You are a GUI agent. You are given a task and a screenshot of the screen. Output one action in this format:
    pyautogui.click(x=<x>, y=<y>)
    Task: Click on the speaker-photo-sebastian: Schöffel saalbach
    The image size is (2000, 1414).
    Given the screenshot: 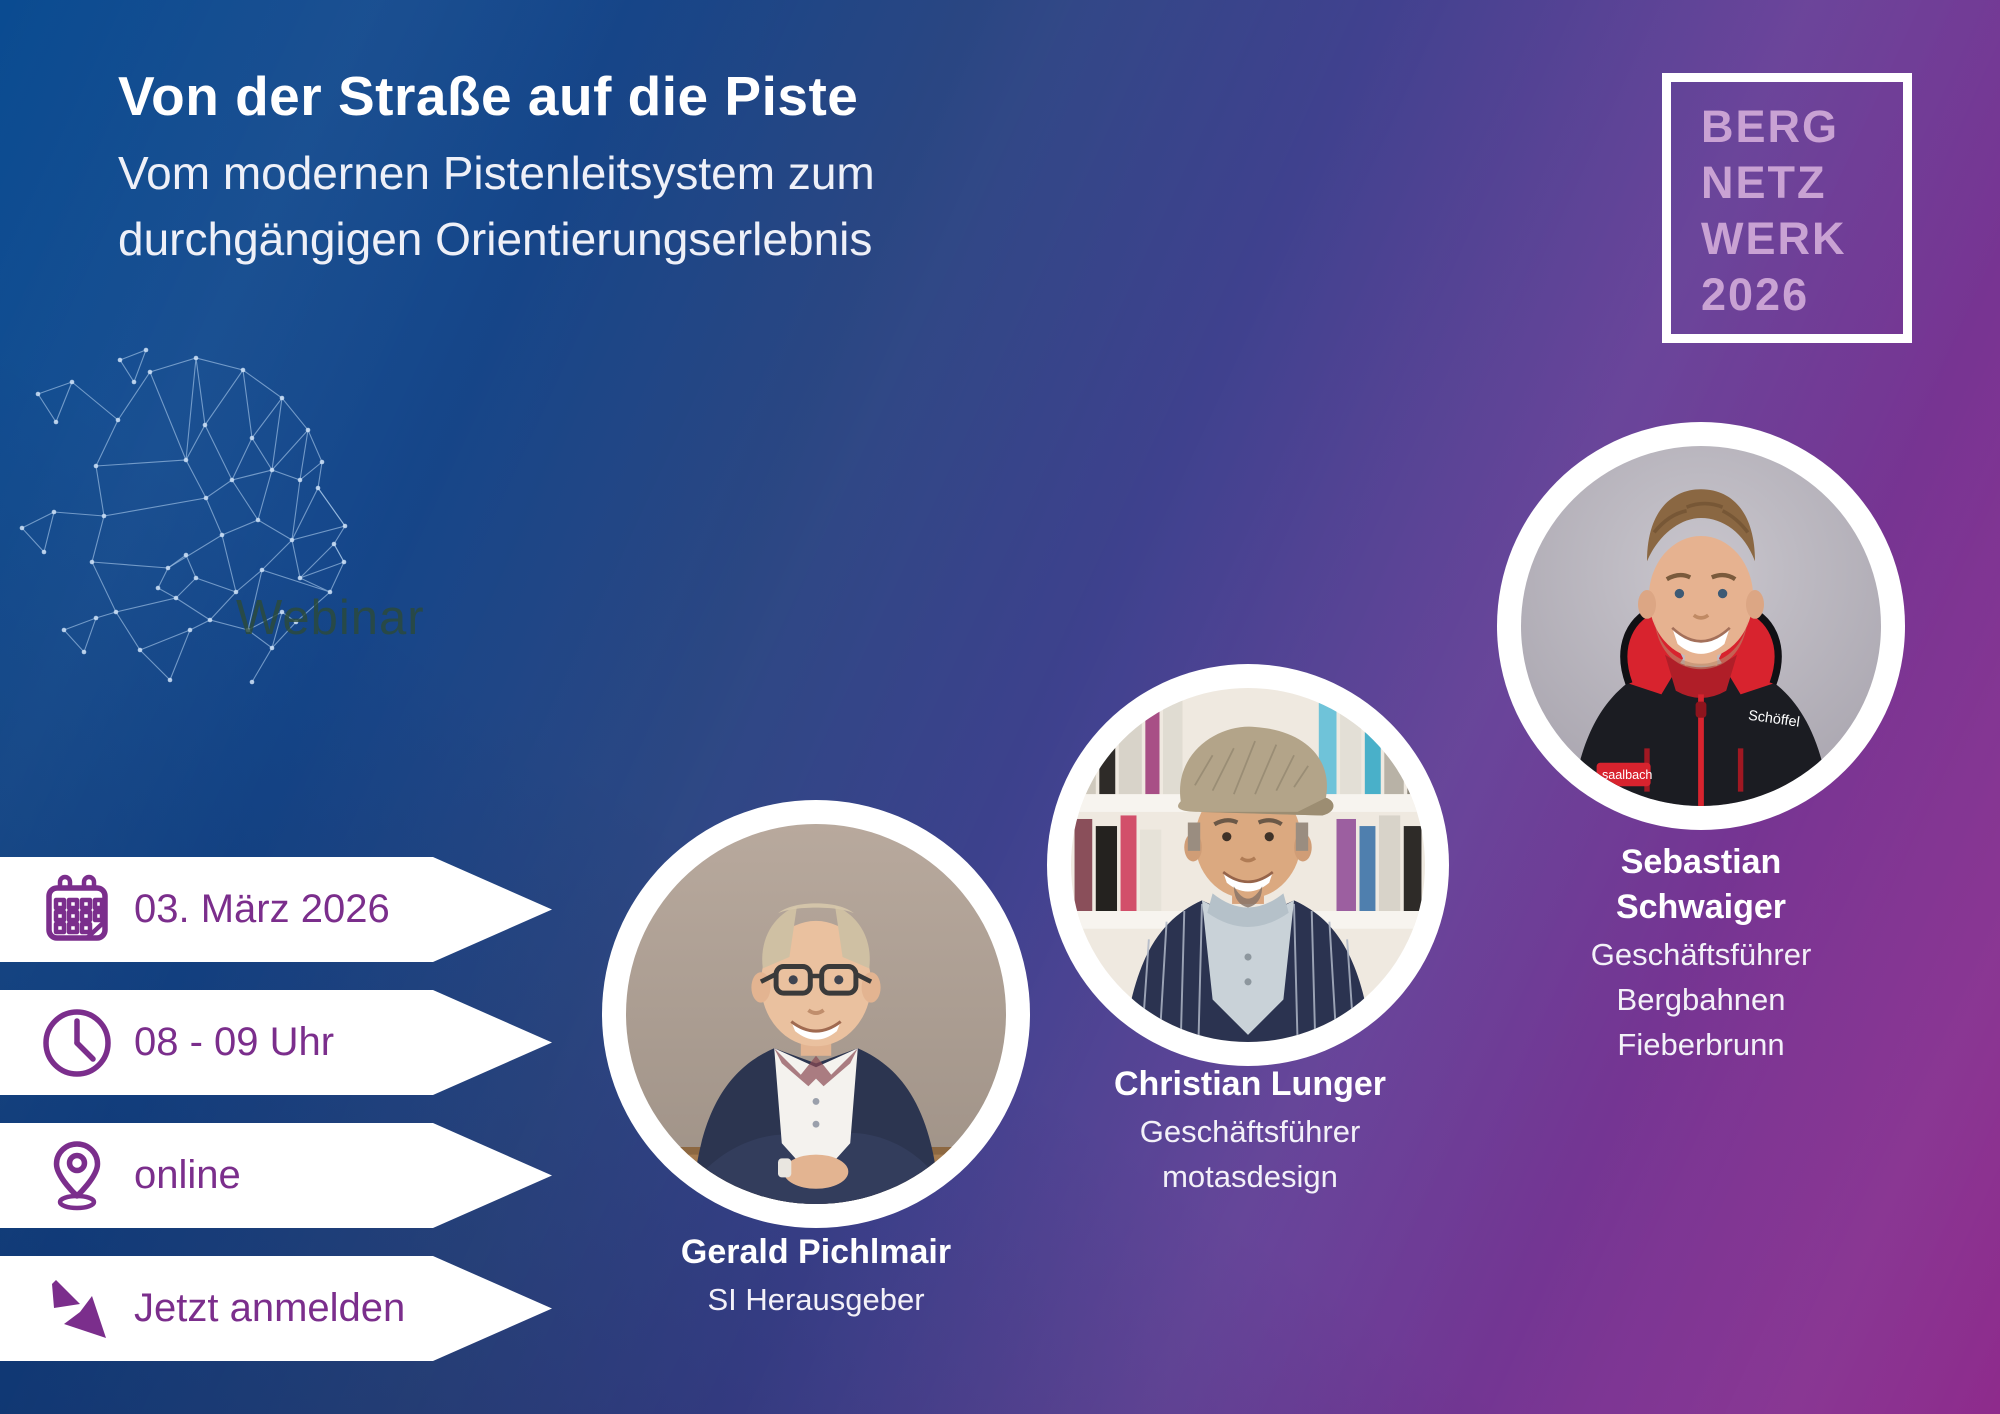 What is the action you would take?
    pyautogui.click(x=1701, y=626)
    